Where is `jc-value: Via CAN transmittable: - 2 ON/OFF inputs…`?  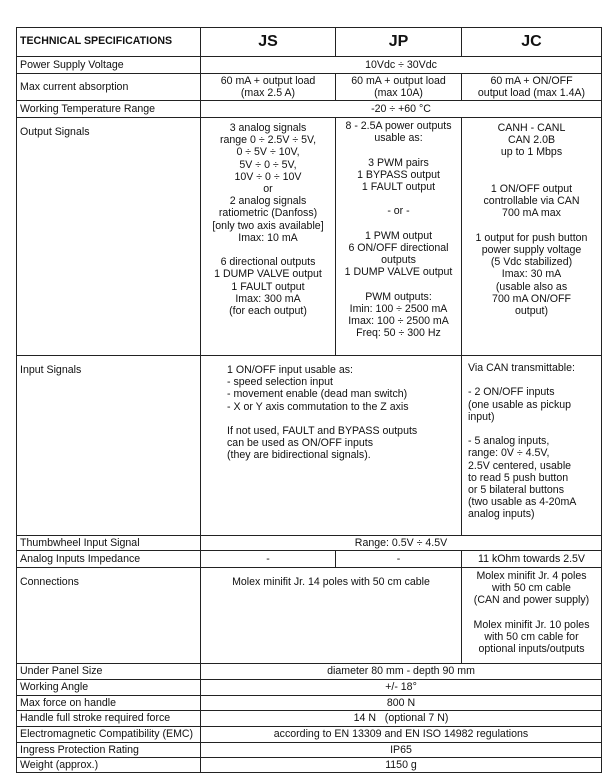 jc-value: Via CAN transmittable: - 2 ON/OFF inputs… is located at coordinates (531, 445).